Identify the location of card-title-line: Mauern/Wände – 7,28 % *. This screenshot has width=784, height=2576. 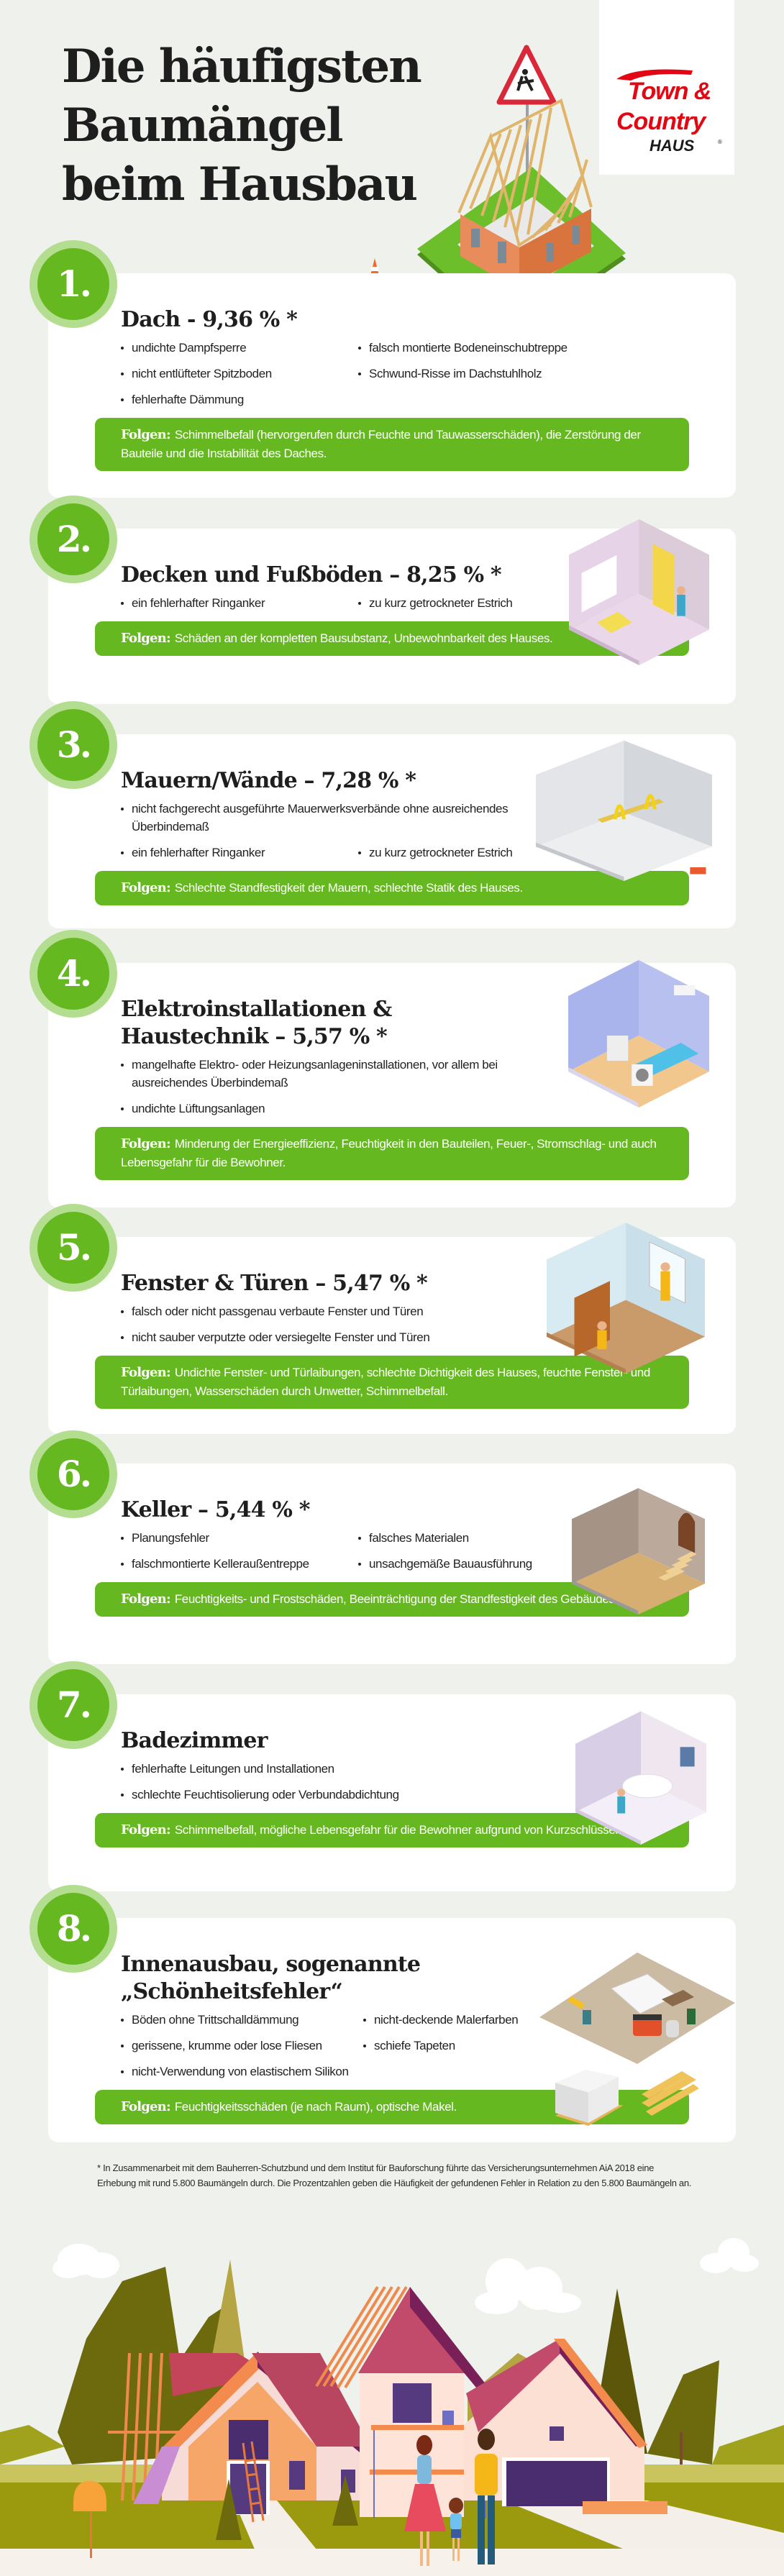
(268, 780).